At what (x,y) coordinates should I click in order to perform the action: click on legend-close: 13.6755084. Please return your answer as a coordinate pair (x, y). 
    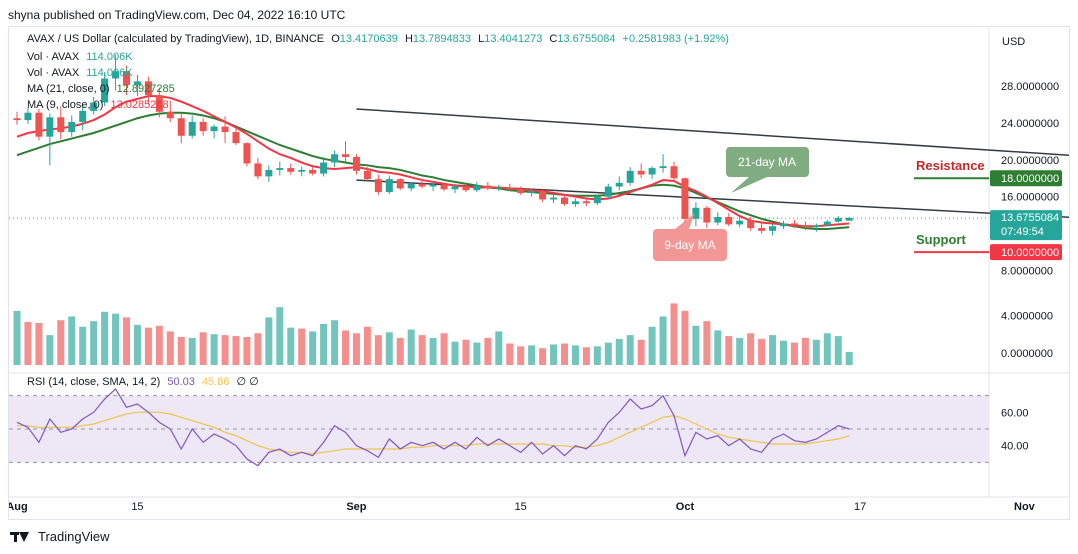
    Looking at the image, I should click on (586, 39).